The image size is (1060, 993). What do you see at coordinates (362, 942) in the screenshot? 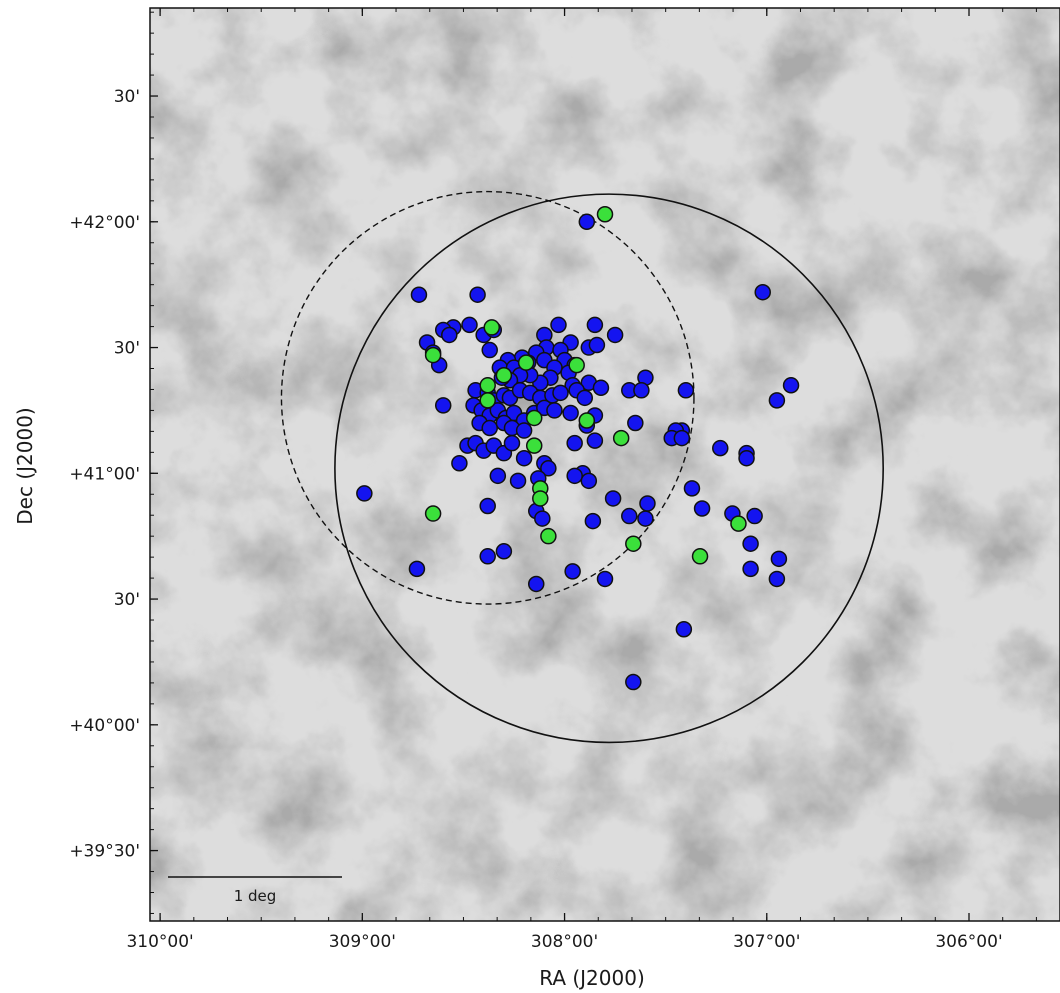
I see `x-tick-label: 309°00'` at bounding box center [362, 942].